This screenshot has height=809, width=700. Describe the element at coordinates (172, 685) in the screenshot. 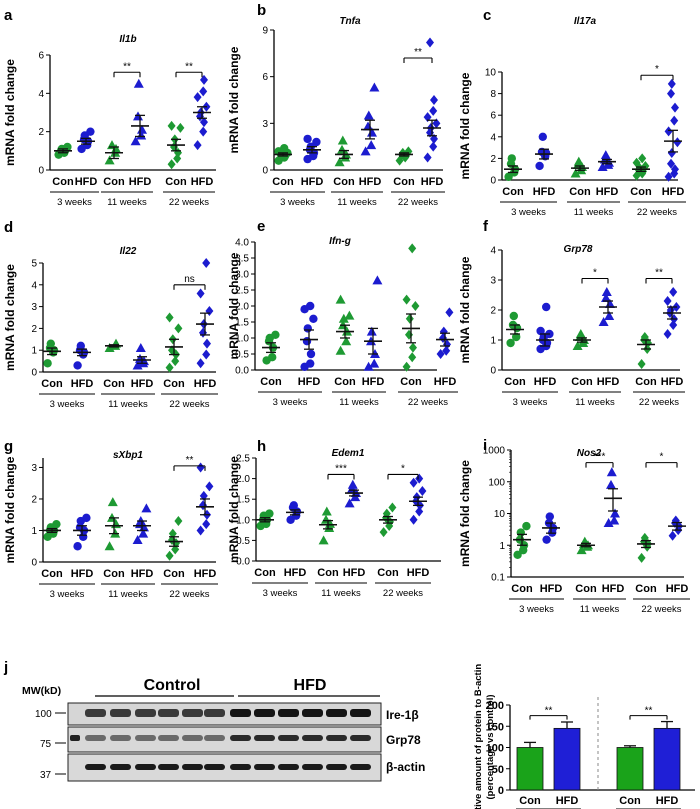

I see `group-label-control: Control` at that location.